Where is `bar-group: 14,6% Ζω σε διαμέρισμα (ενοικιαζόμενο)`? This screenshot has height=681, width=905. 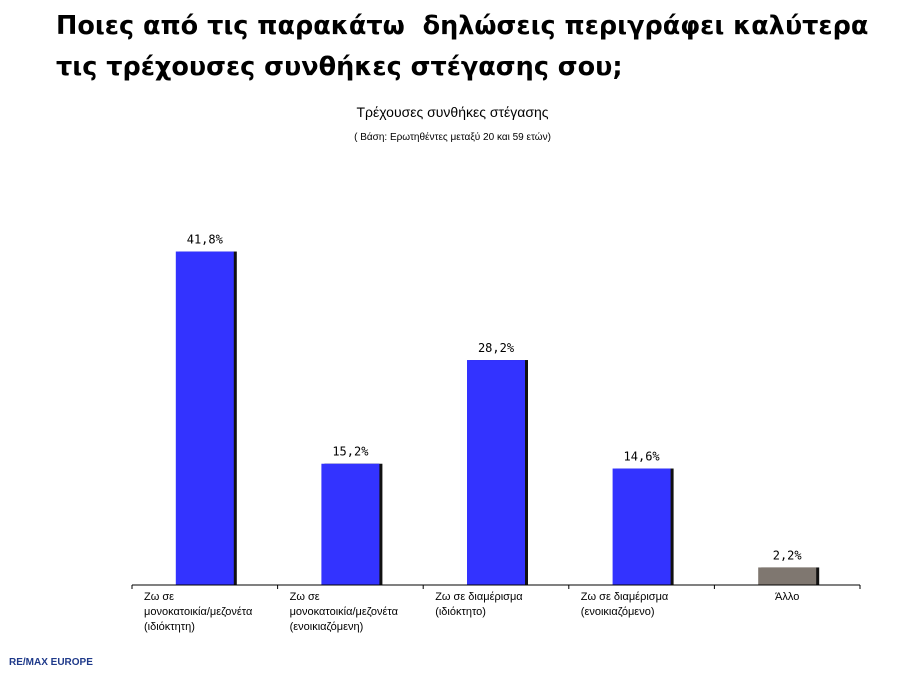
bar-group: 14,6% Ζω σε διαμέρισμα (ενοικιαζόμενο) is located at coordinates (627, 534).